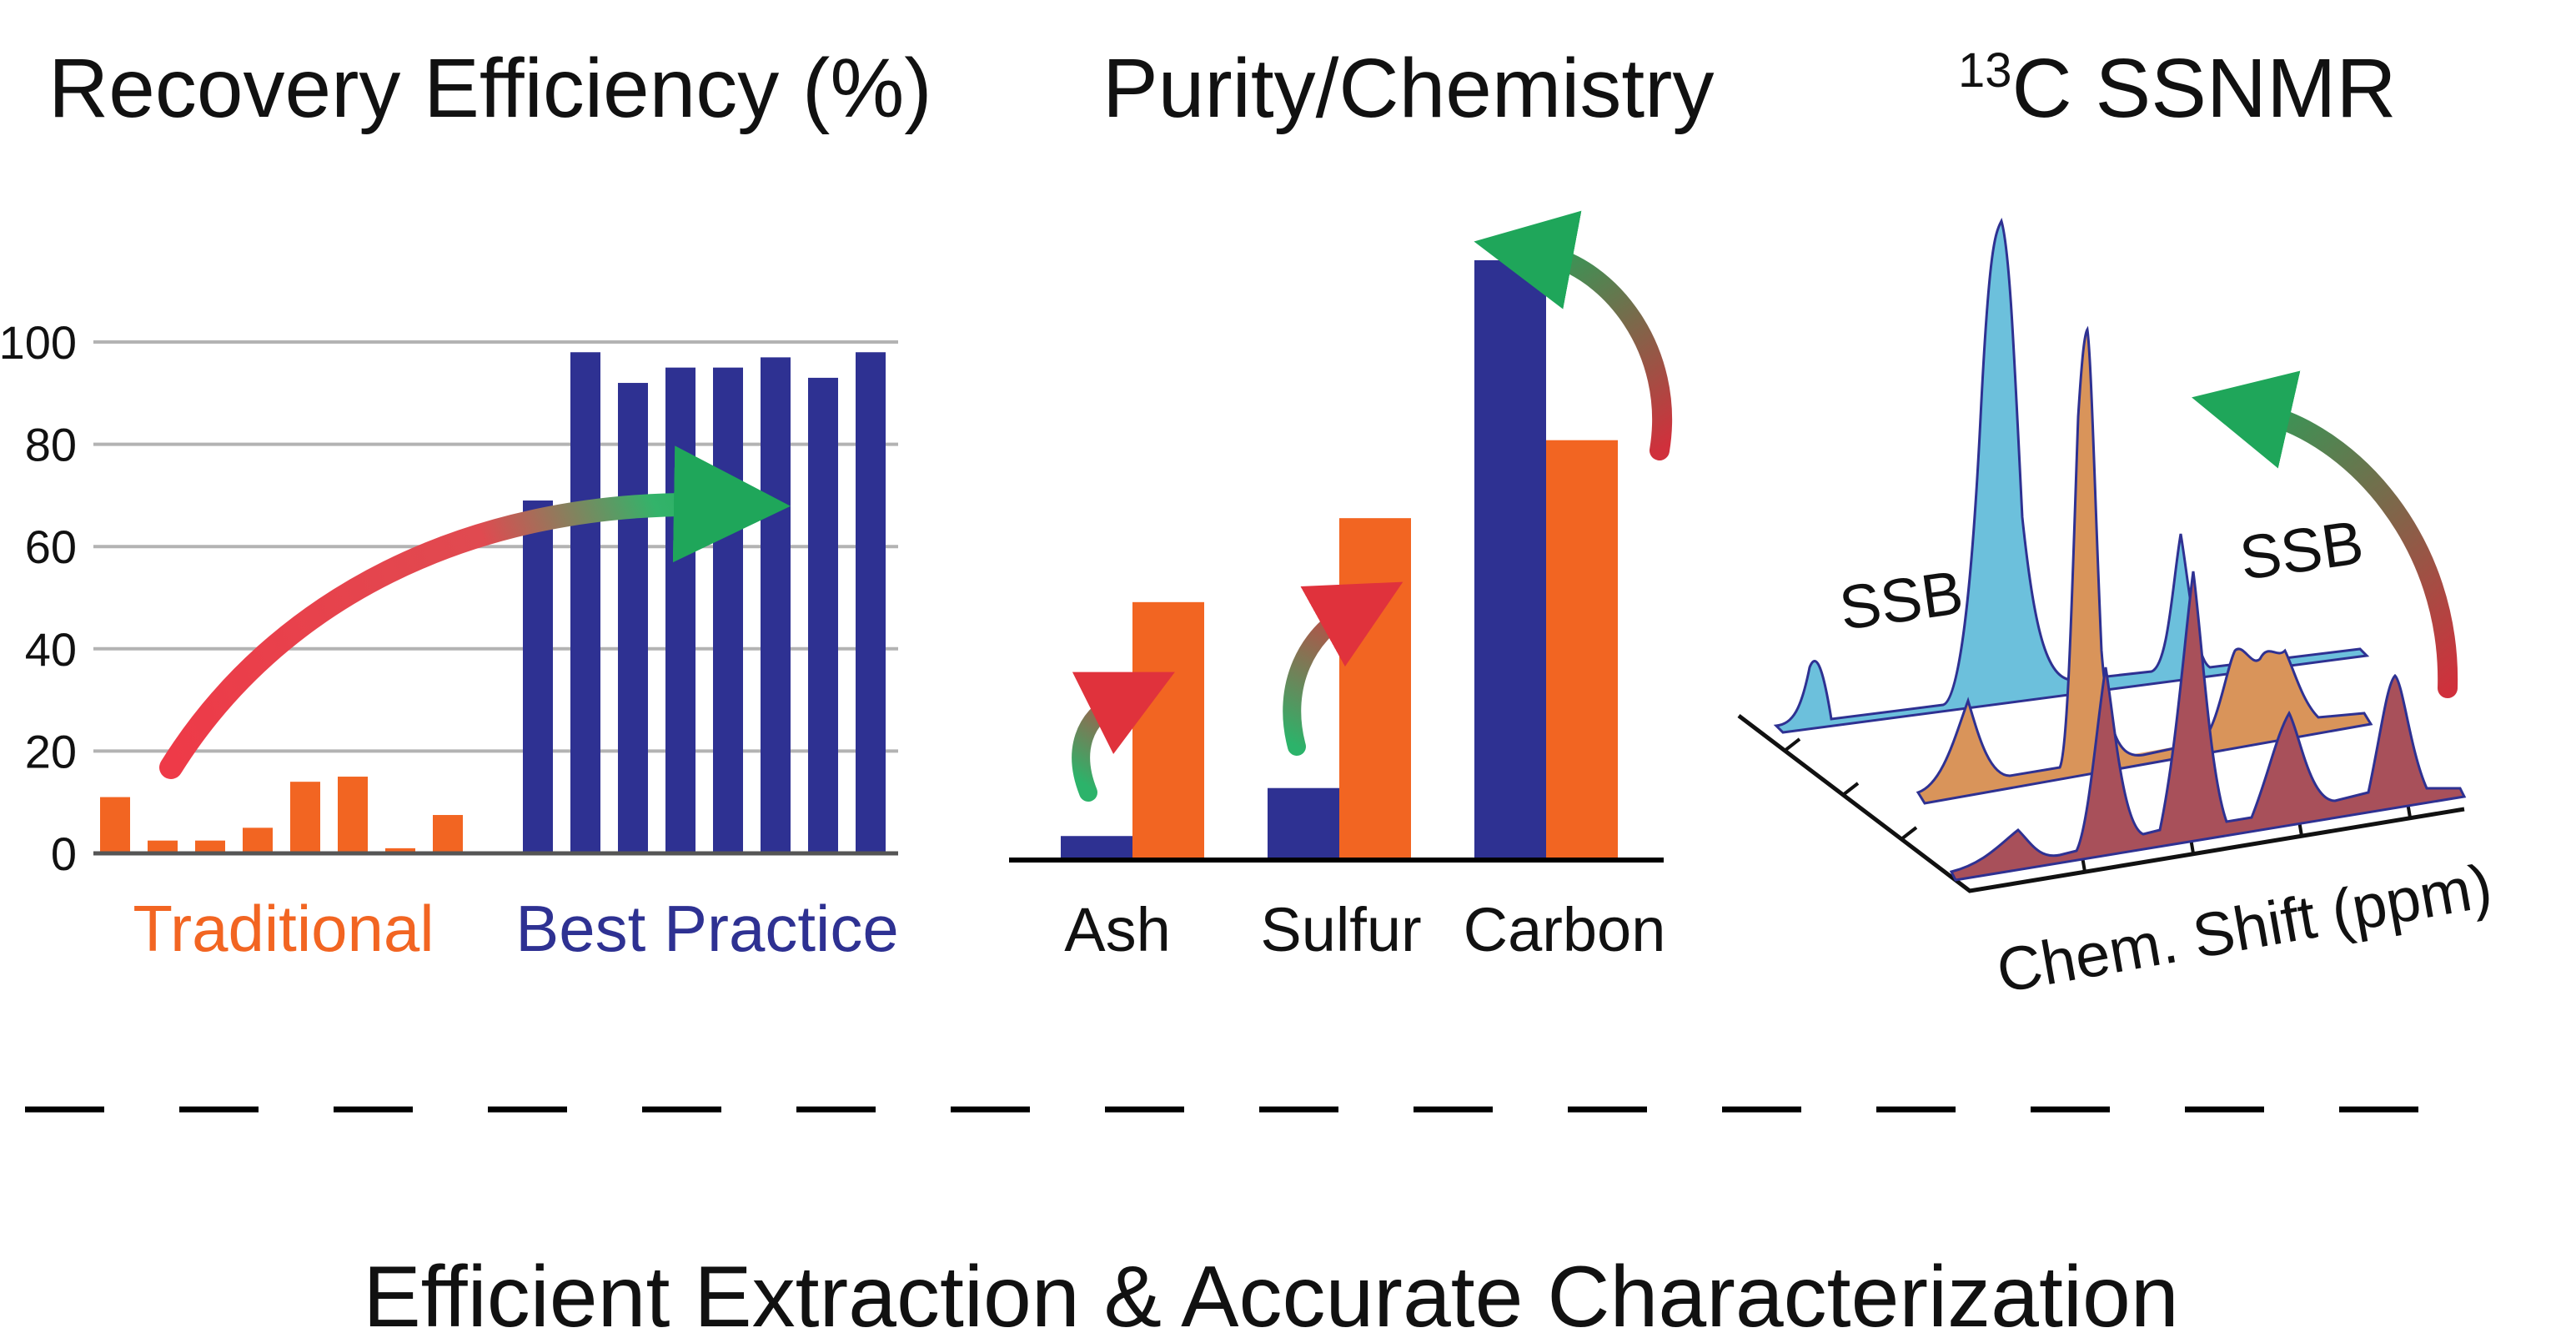 The width and height of the screenshot is (2576, 1343). I want to click on recovery-y-tick-label: 20, so click(51, 751).